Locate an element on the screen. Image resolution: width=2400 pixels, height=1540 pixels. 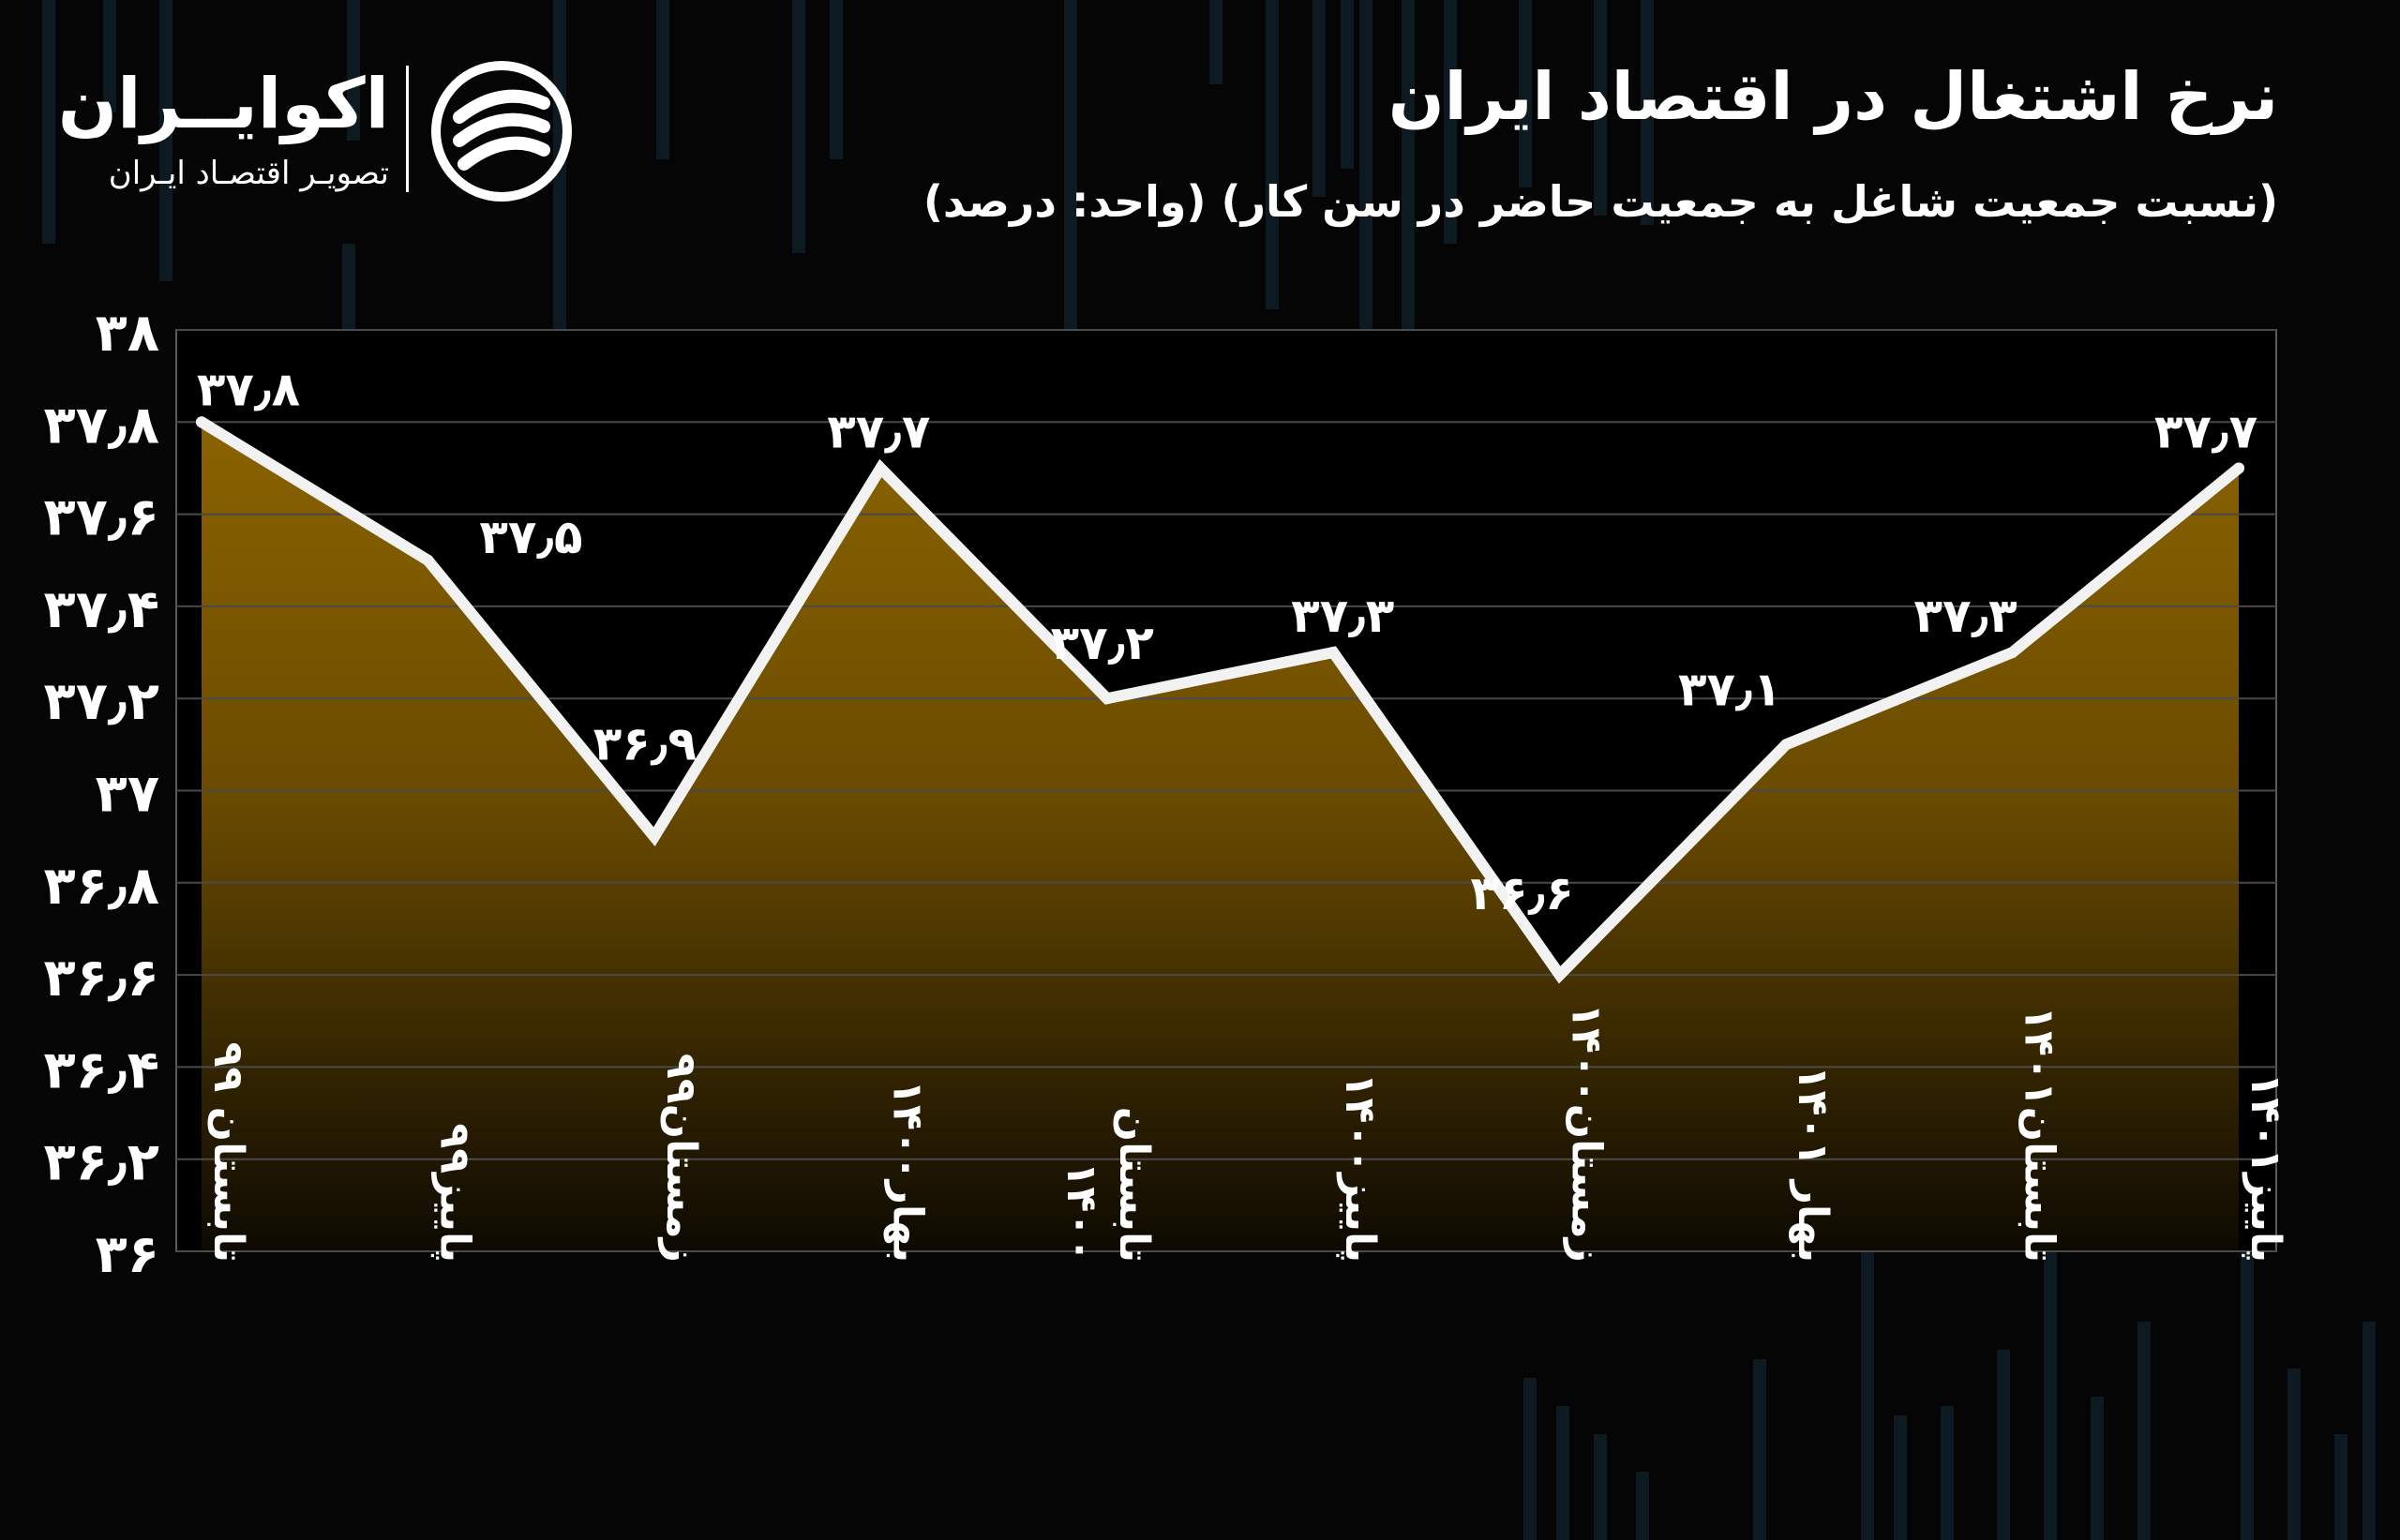
brand-logo: اکوایــران تصویـر اقتصـاد ایـران is located at coordinates (326, 131).